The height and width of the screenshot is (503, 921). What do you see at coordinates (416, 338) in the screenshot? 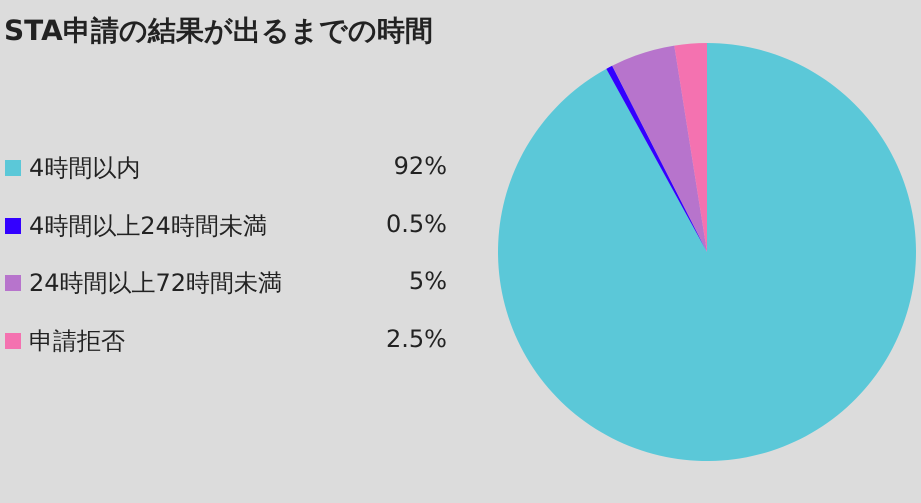
I see `data-label: 2.5%` at bounding box center [416, 338].